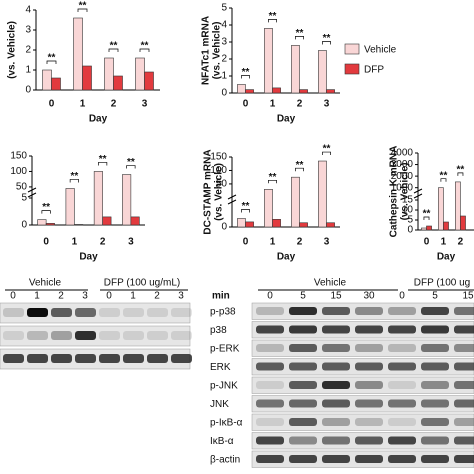  What do you see at coordinates (225, 460) in the screenshot?
I see `row-label: β-actin` at bounding box center [225, 460].